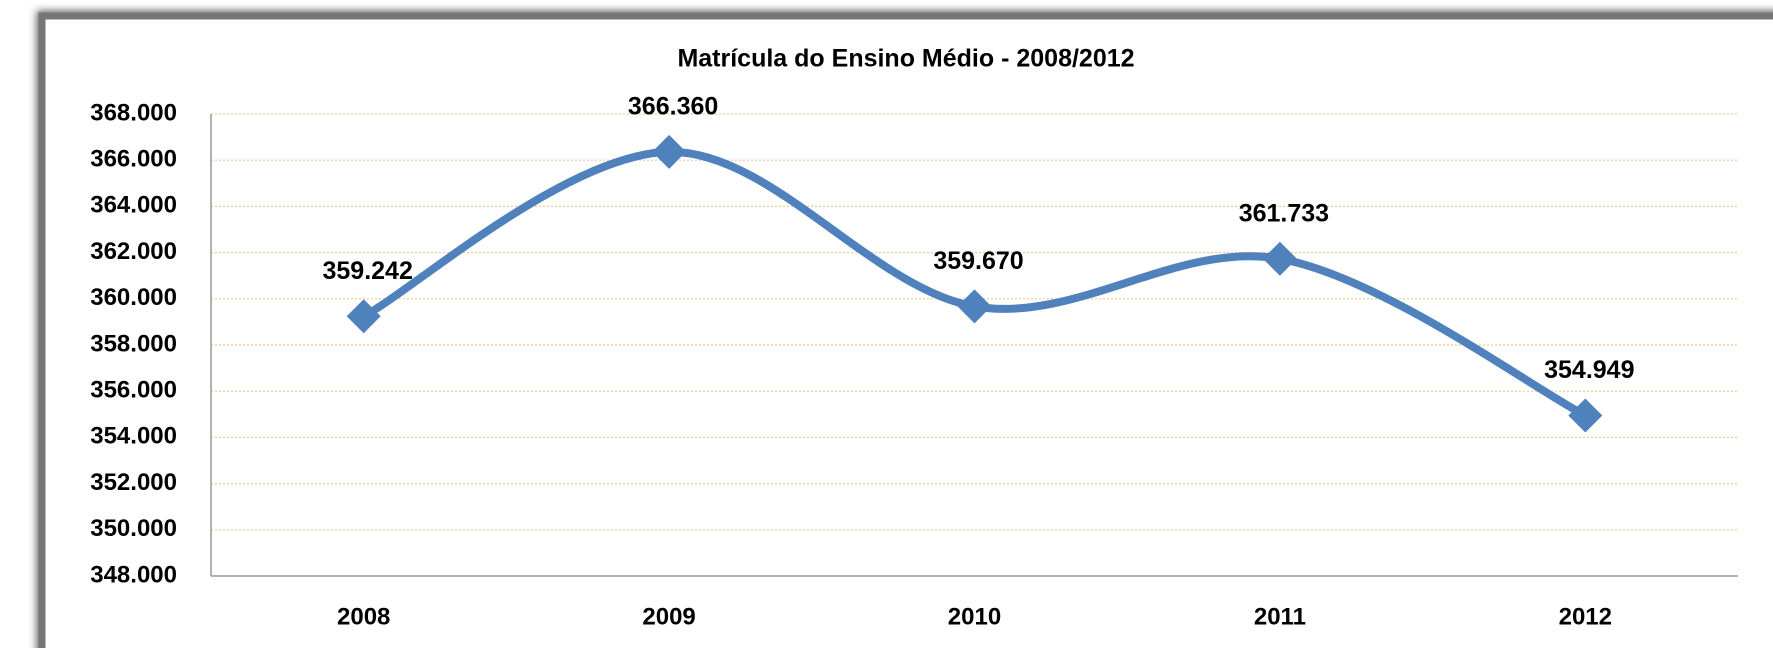 This screenshot has height=648, width=1773. What do you see at coordinates (668, 616) in the screenshot?
I see `x-tick-label: 2009` at bounding box center [668, 616].